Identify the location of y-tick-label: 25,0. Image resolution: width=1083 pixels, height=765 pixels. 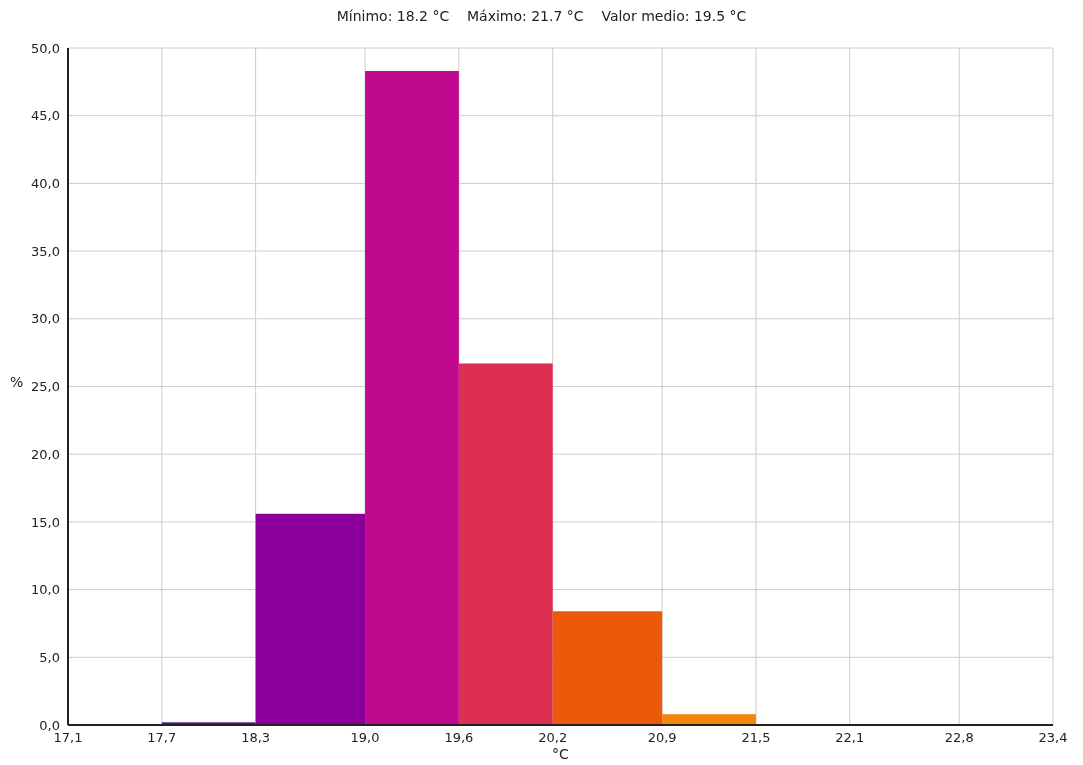
(45, 387).